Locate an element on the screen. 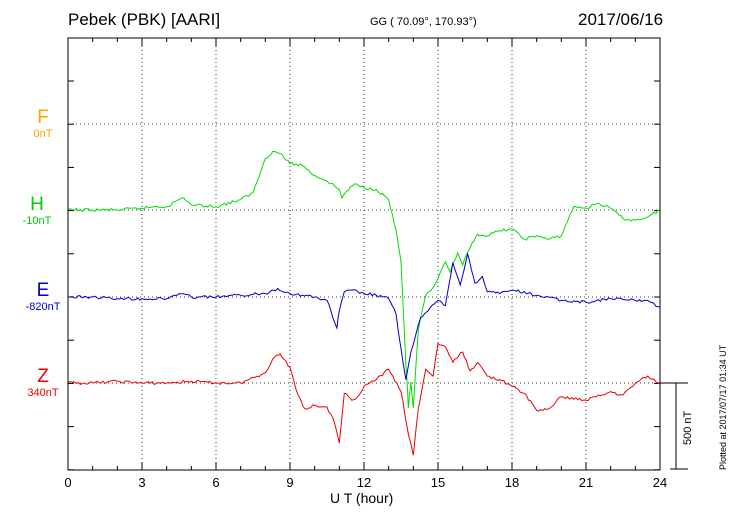 Image resolution: width=730 pixels, height=520 pixels. legend-Z-name: Z is located at coordinates (43, 376).